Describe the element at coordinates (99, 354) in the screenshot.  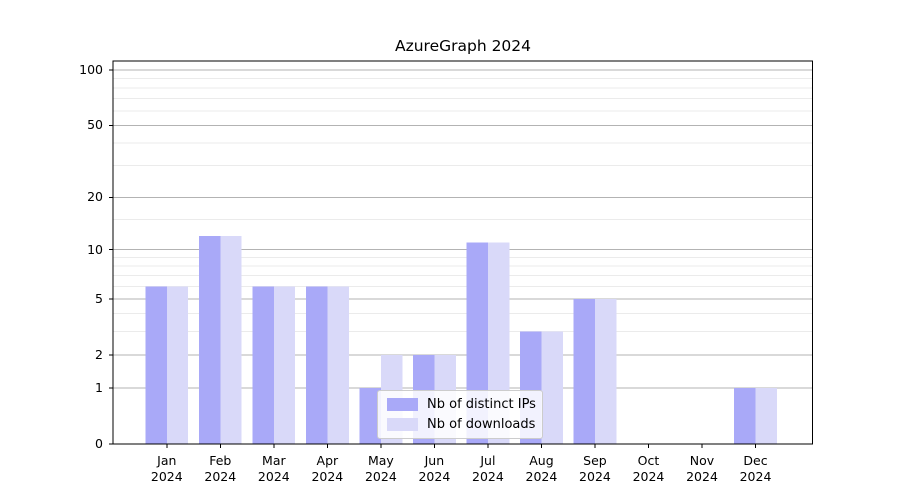
I see `y-tick-label: 2` at that location.